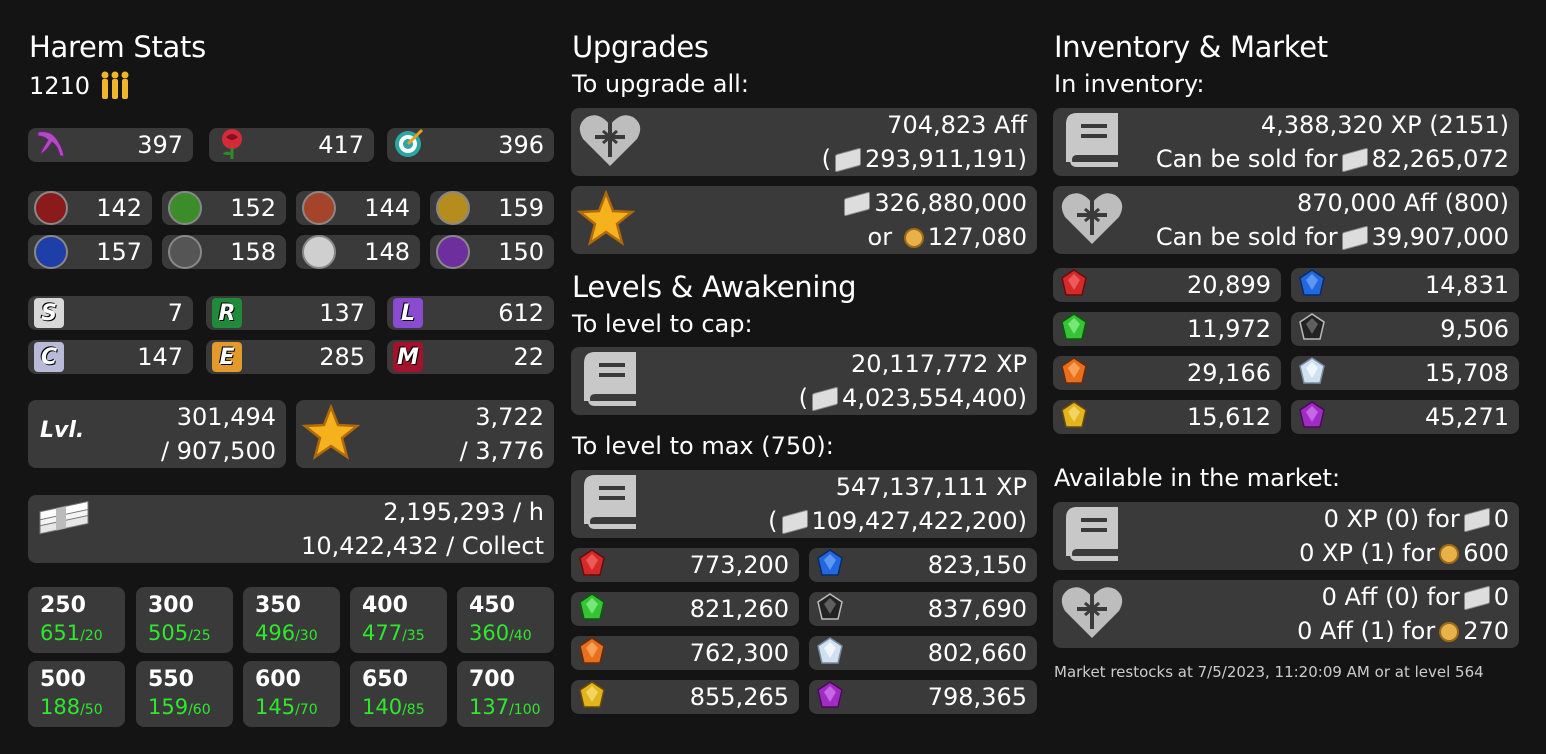  Describe the element at coordinates (1312, 373) in the screenshot. I see `light-gem-icon` at that location.